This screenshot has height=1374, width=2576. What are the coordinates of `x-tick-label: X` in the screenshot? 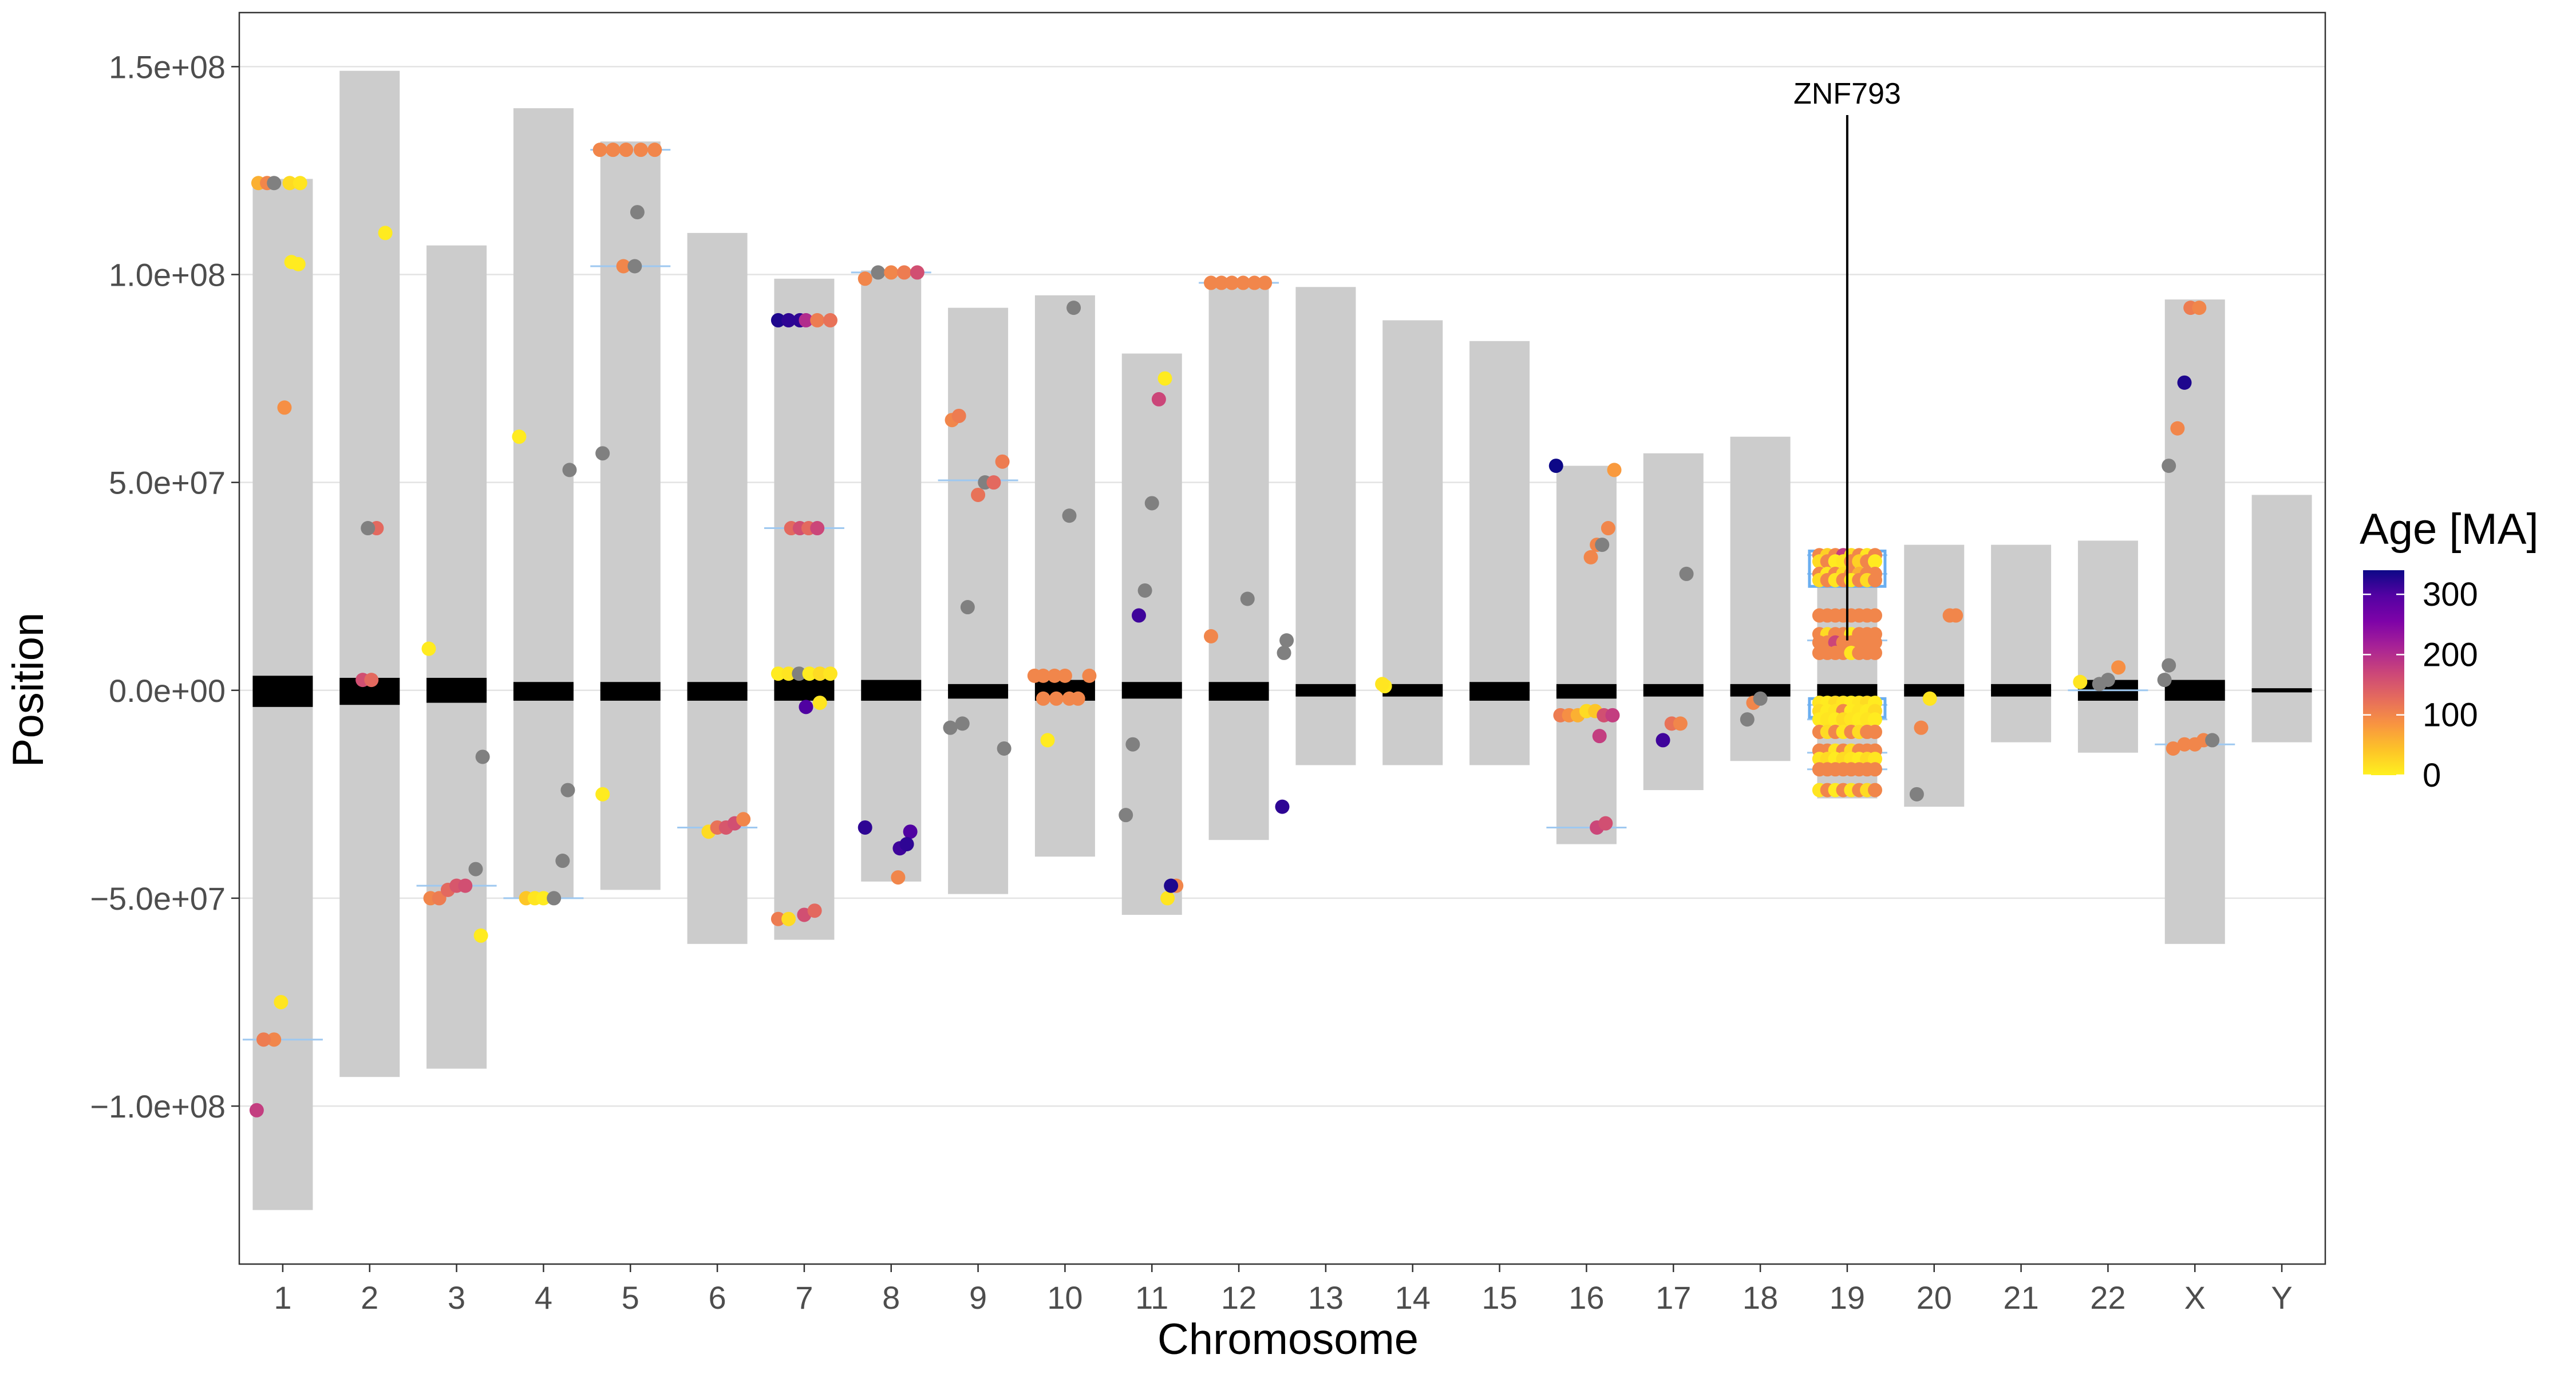 It's located at (2195, 1298).